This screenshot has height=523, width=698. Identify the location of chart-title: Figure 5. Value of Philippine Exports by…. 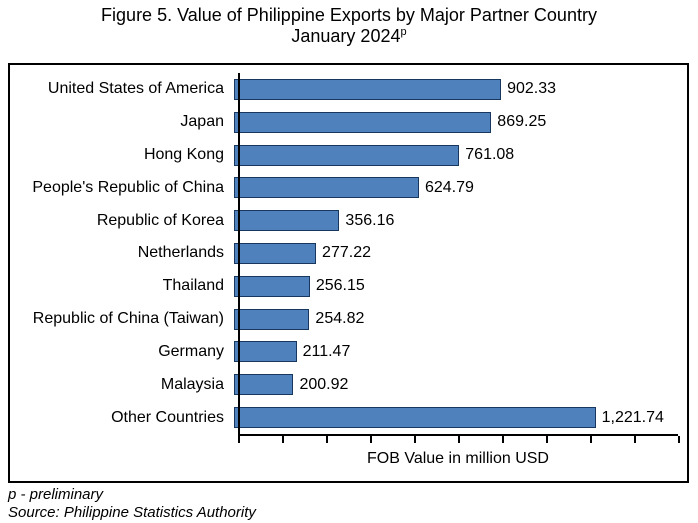
(349, 26).